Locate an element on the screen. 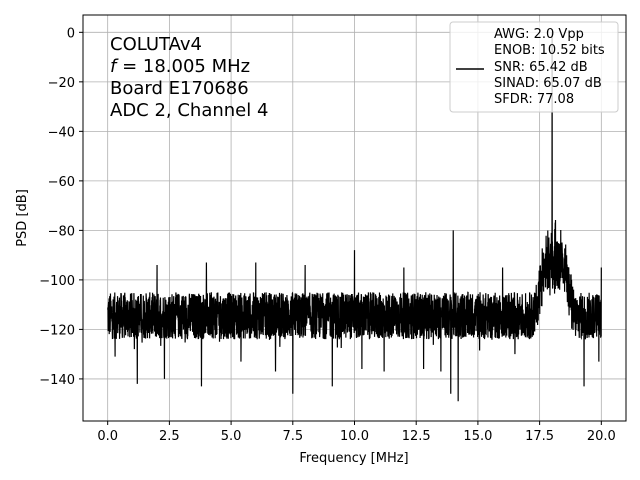 The image size is (640, 480). annotation-line-2: f = 18.005 MHz is located at coordinates (180, 66).